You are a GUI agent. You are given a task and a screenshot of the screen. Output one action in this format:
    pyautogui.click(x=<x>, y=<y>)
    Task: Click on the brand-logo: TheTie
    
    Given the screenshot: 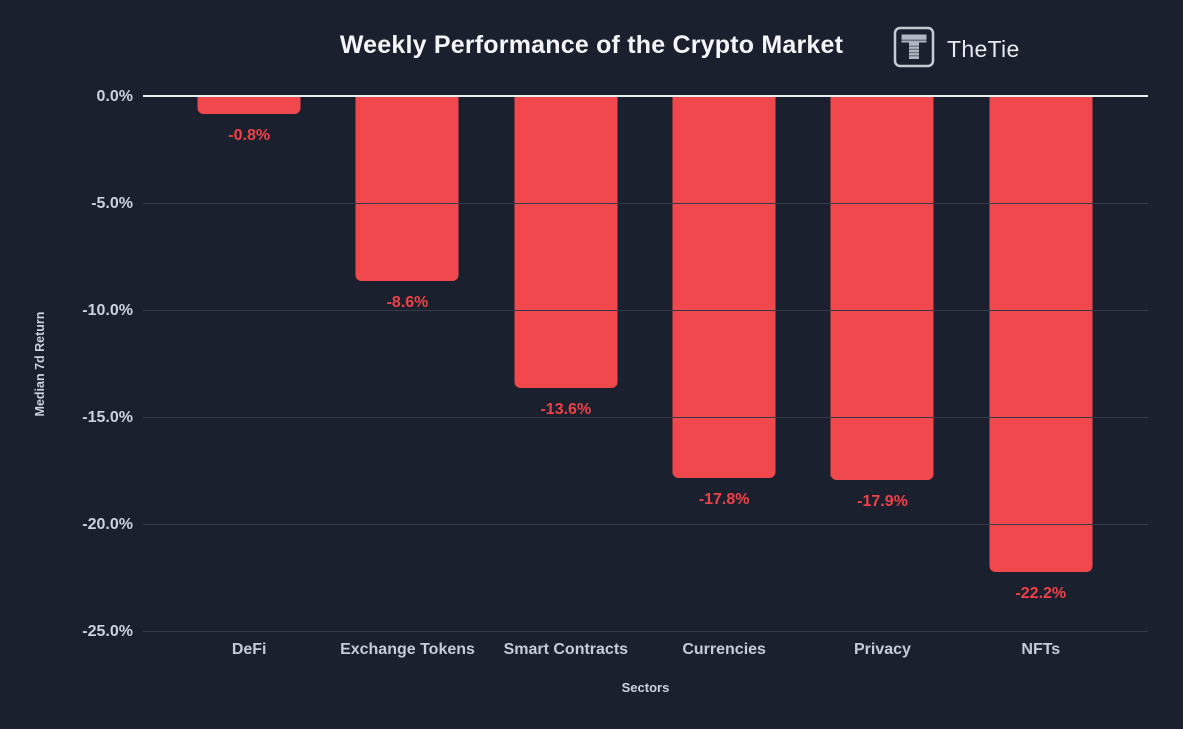 What is the action you would take?
    pyautogui.click(x=956, y=49)
    